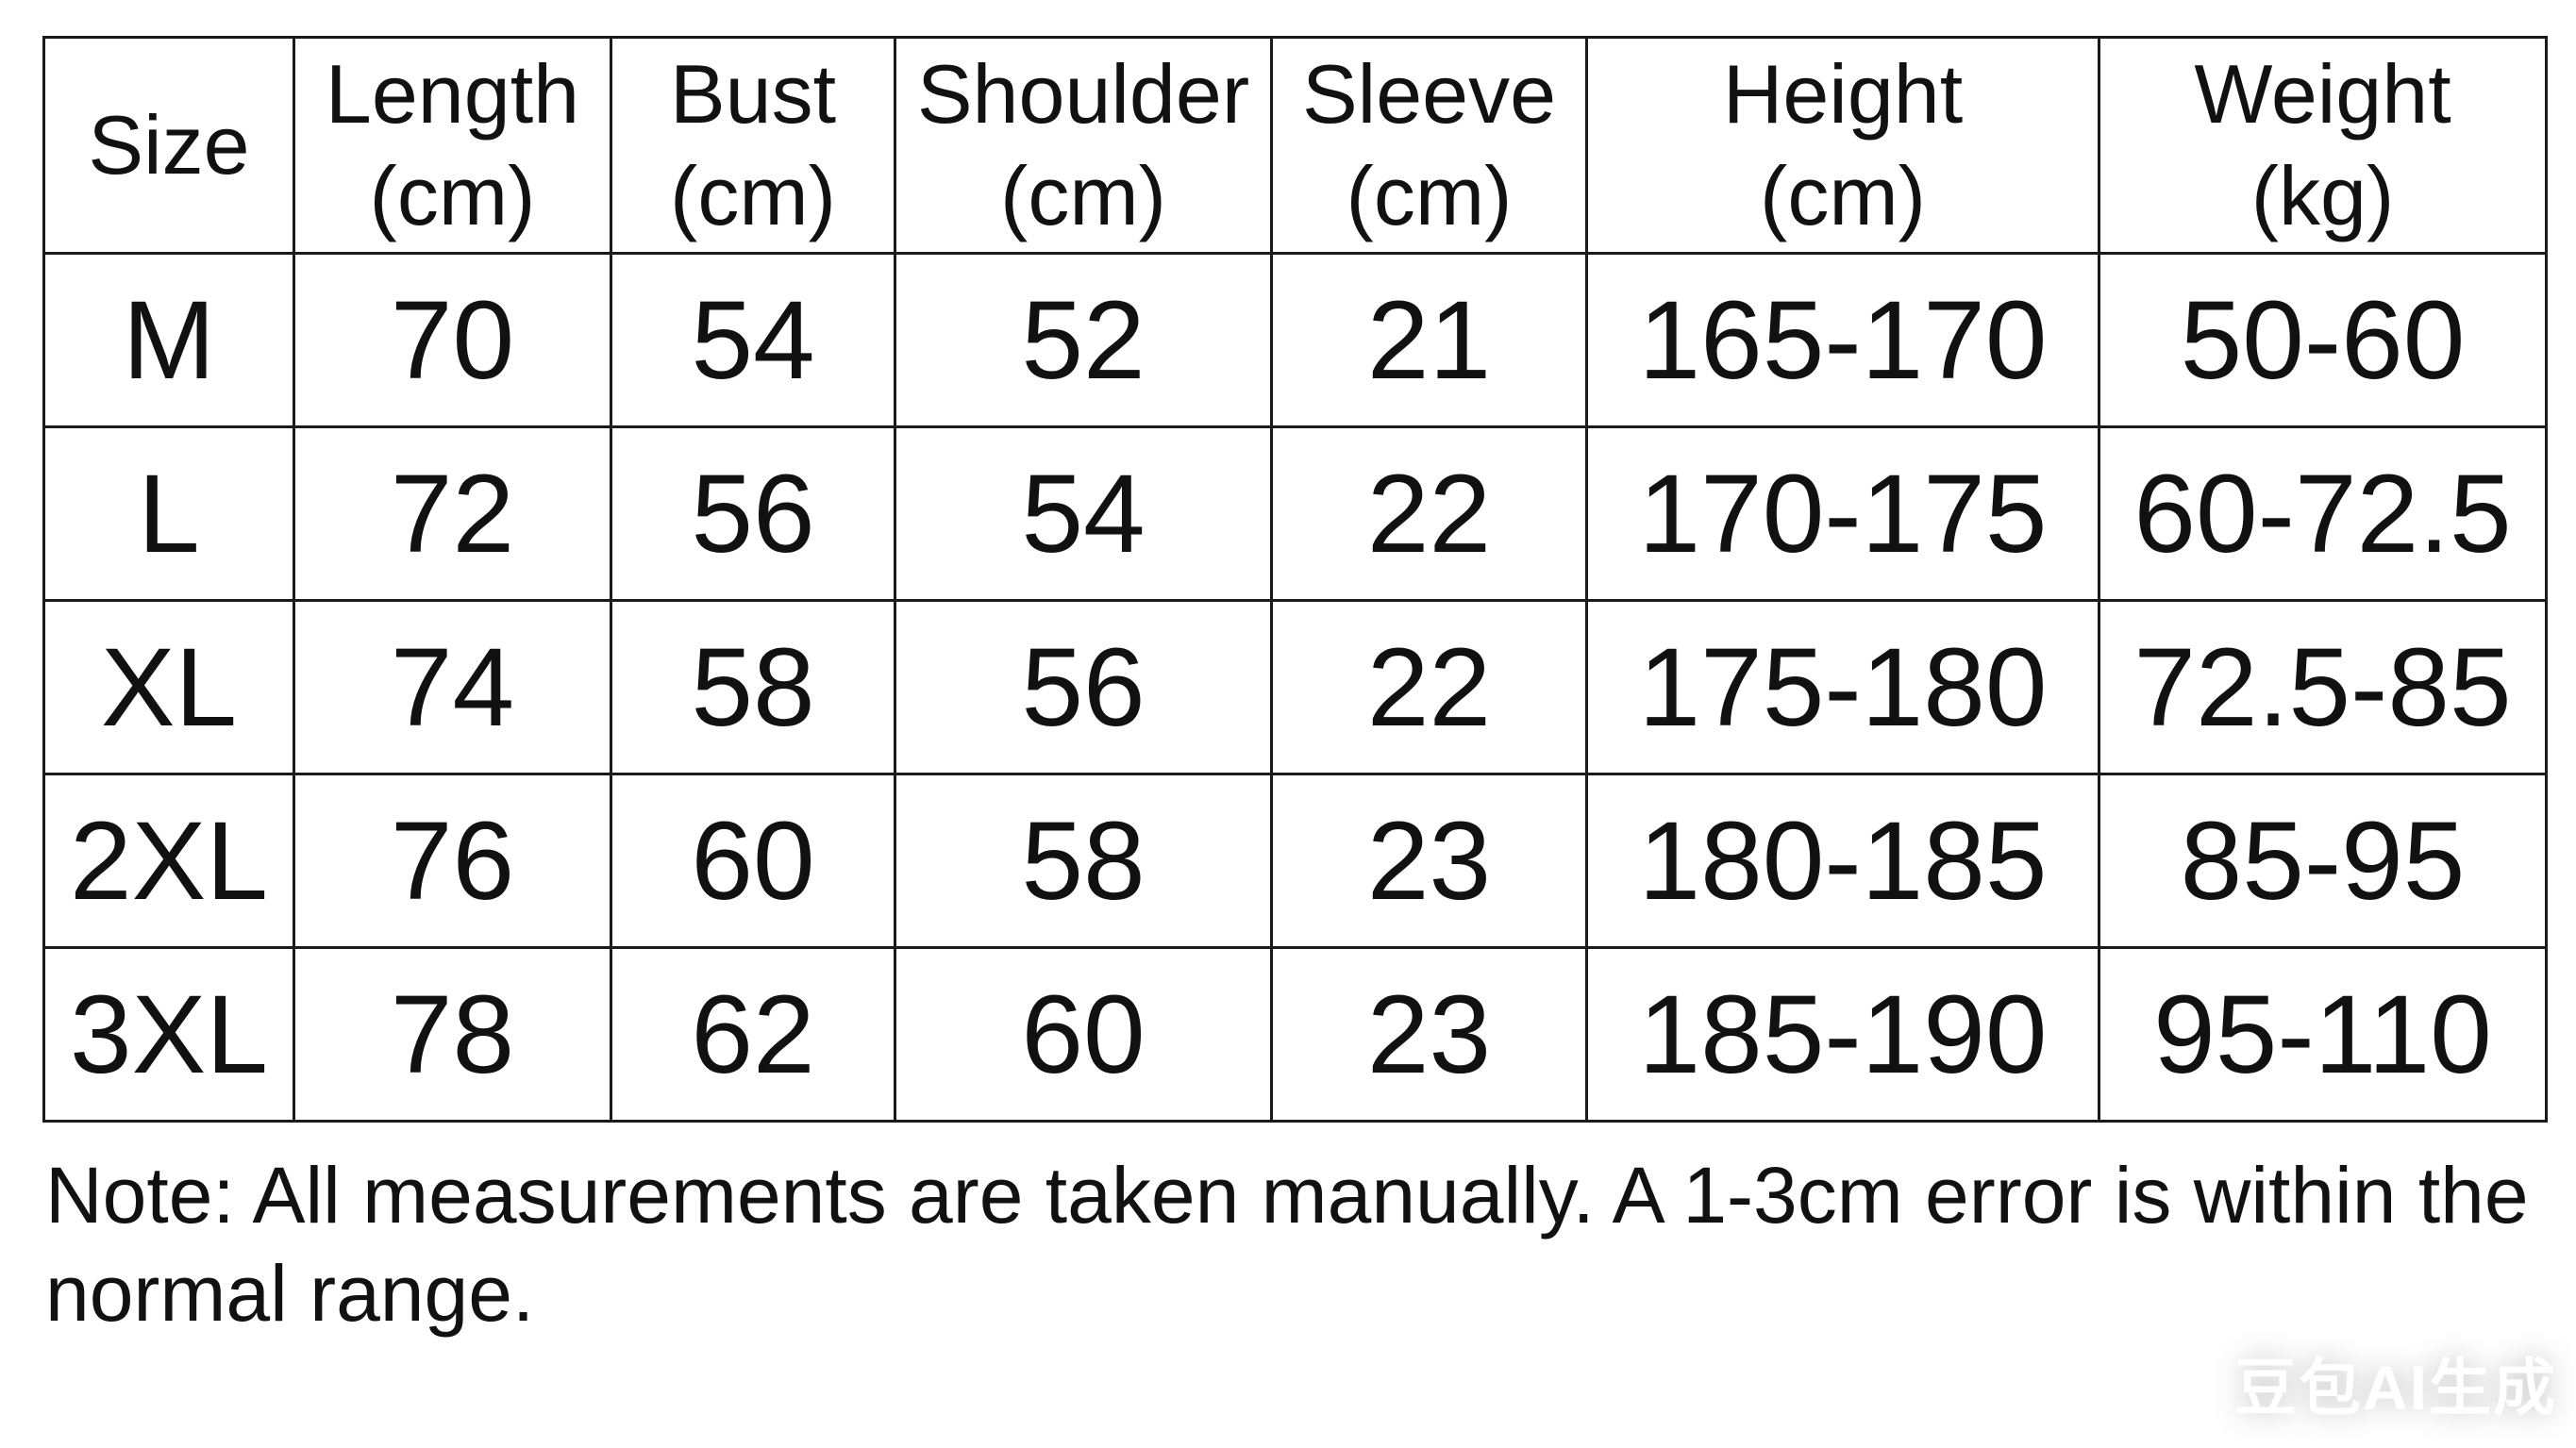 The height and width of the screenshot is (1448, 2576). What do you see at coordinates (168, 513) in the screenshot?
I see `size-cell: L` at bounding box center [168, 513].